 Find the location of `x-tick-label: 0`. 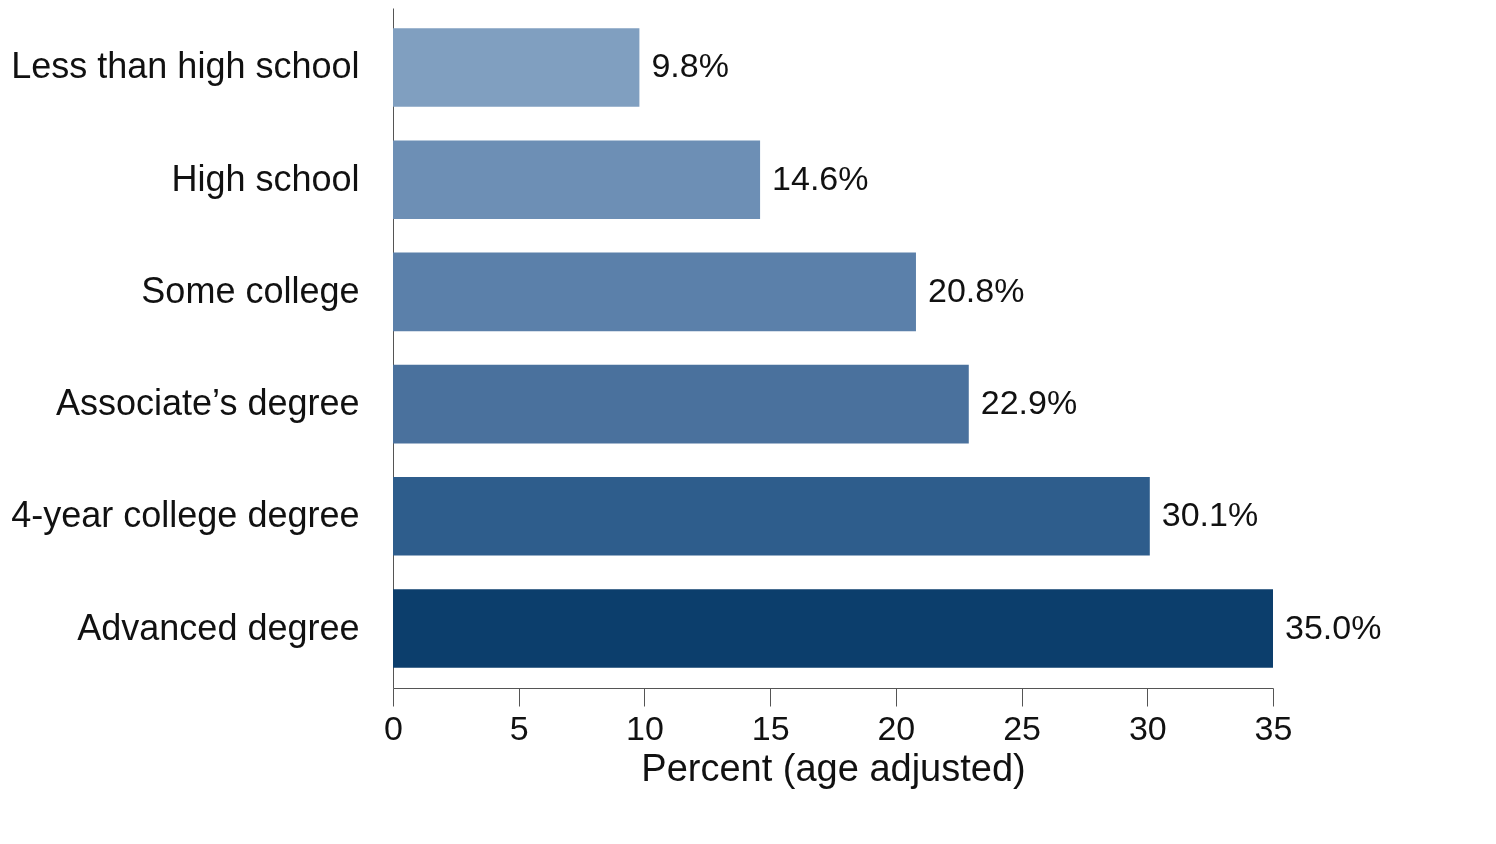

x-tick-label: 0 is located at coordinates (393, 727).